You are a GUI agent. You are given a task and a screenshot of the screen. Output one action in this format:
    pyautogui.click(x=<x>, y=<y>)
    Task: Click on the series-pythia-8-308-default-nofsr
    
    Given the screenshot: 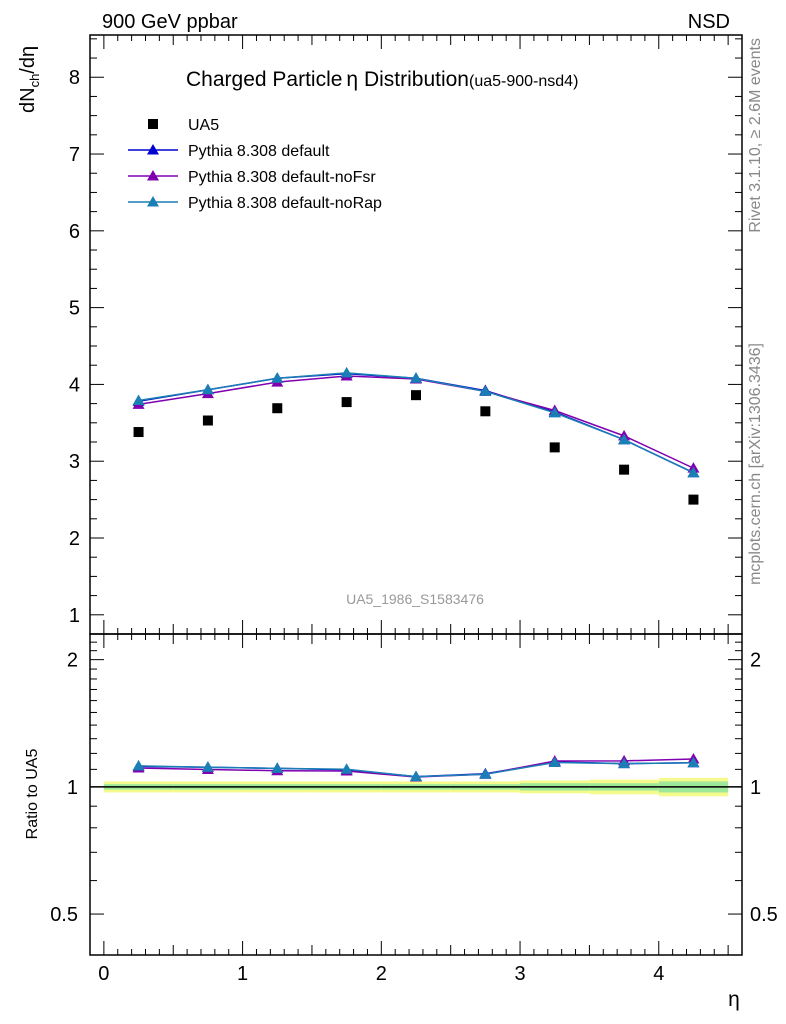 What is the action you would take?
    pyautogui.click(x=416, y=421)
    